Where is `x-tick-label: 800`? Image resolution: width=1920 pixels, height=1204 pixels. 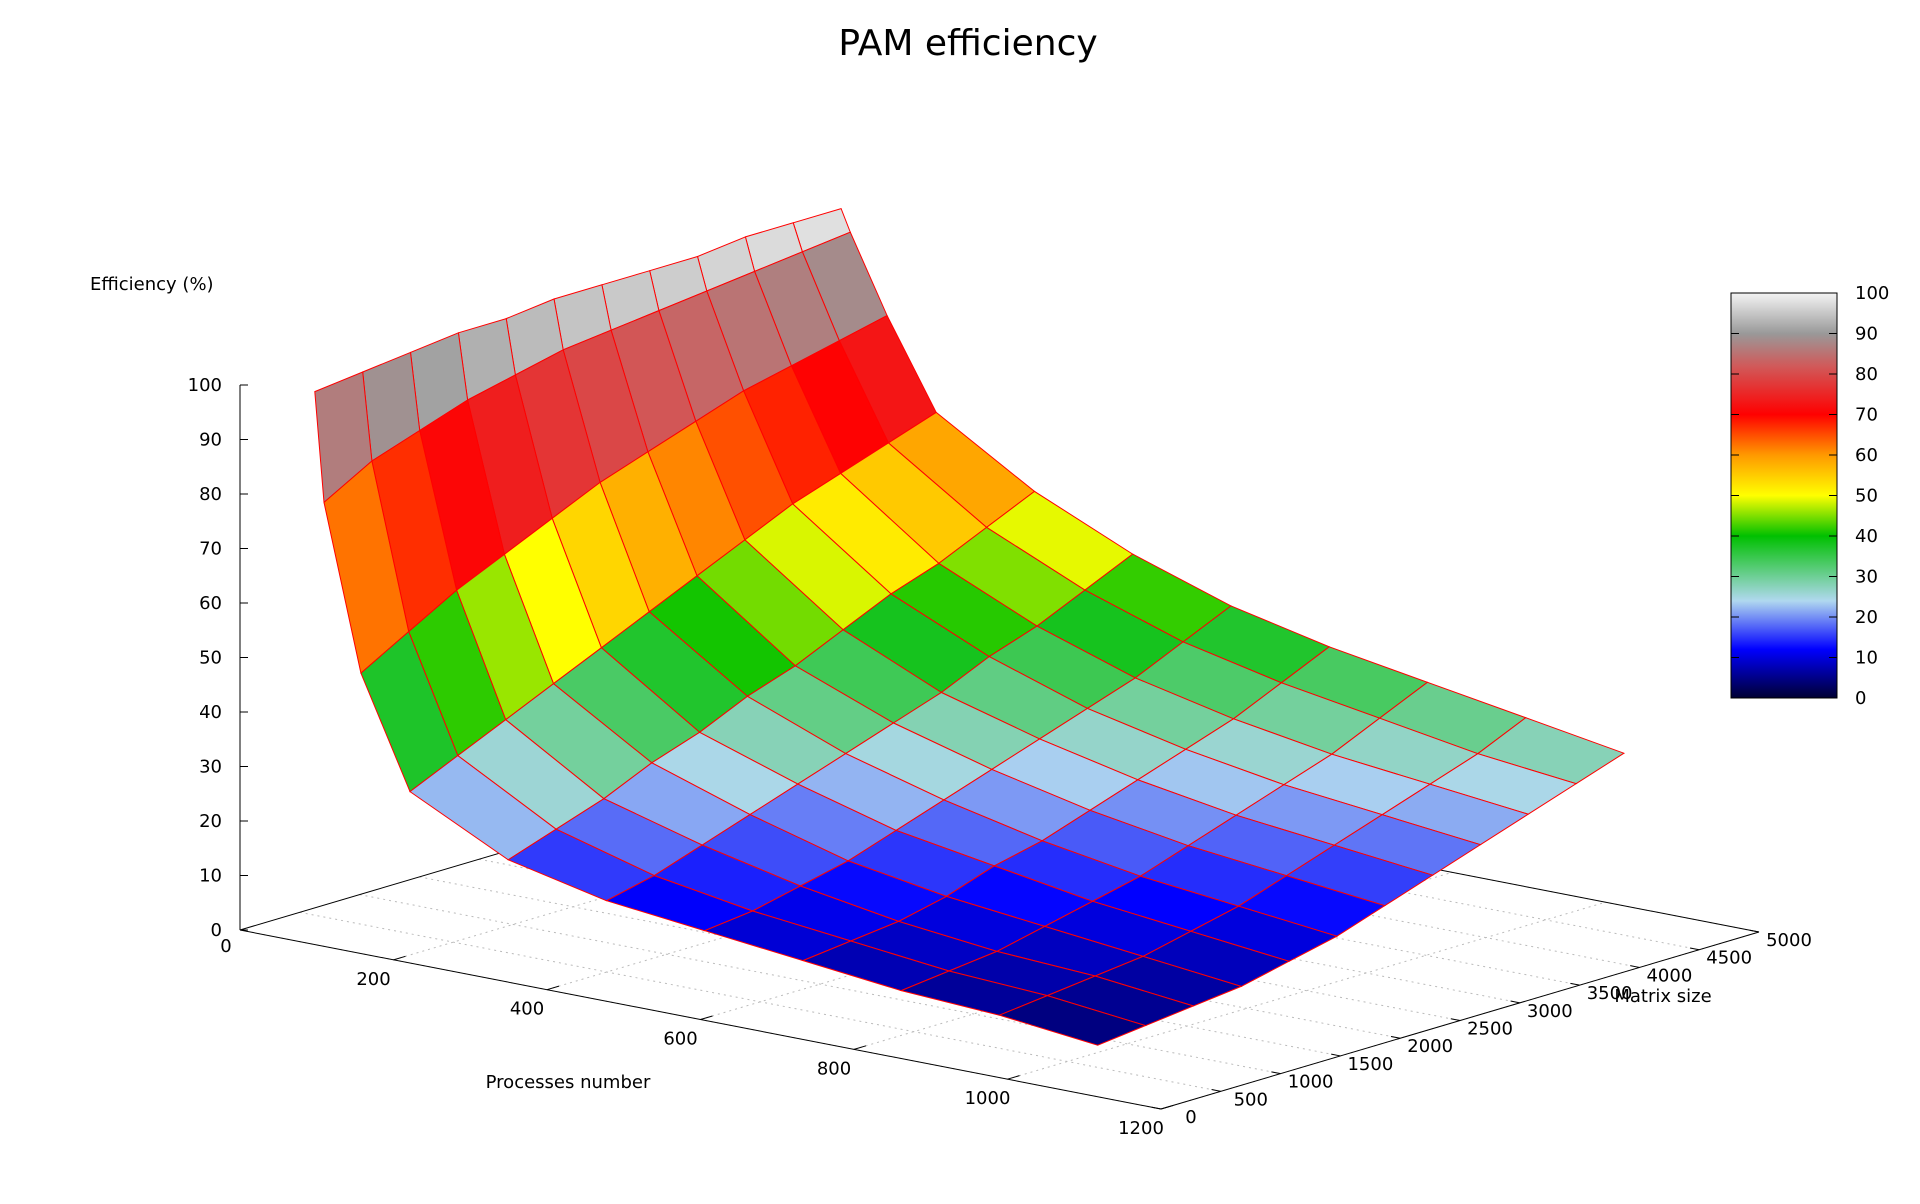 x-tick-label: 800 is located at coordinates (834, 1068).